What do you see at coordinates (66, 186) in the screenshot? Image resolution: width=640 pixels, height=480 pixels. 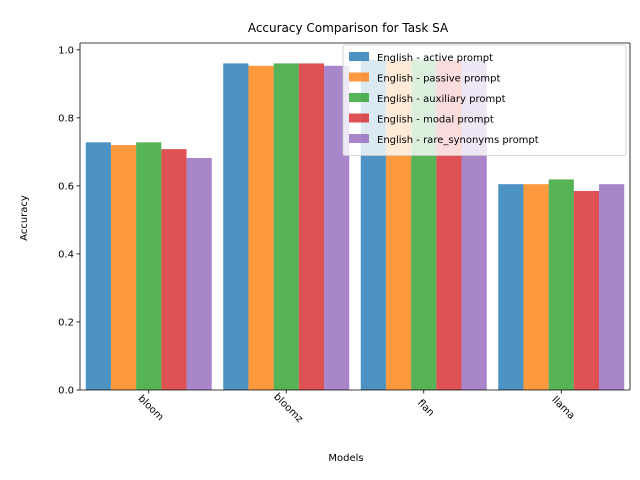 I see `y-tick-label: 0.6` at bounding box center [66, 186].